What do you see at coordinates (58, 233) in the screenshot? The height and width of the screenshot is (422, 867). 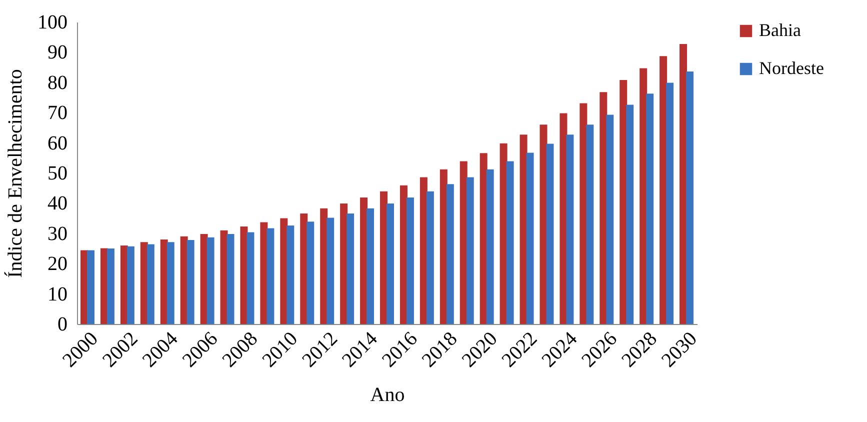 I see `y-tick-label: 30` at bounding box center [58, 233].